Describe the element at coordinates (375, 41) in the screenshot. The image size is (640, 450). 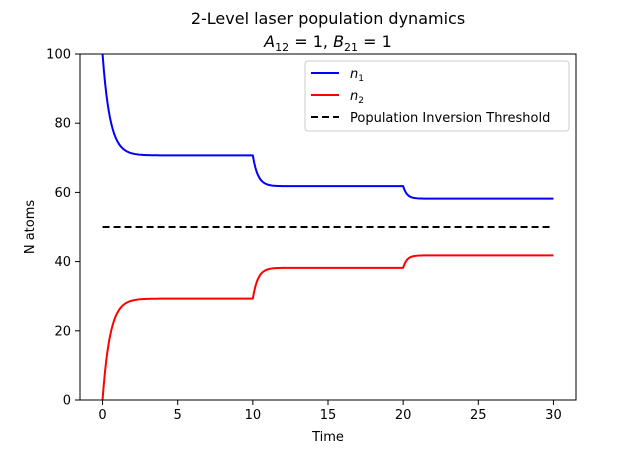
I see `subtitle-b-value: = 1` at that location.